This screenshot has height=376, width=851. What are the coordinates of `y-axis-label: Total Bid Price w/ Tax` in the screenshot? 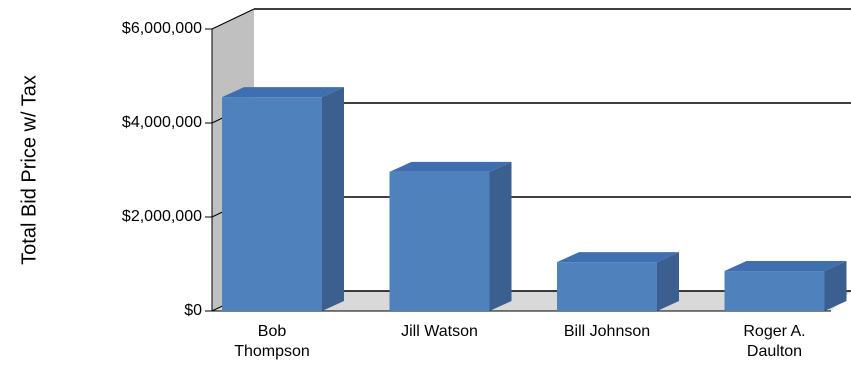 It's located at (29, 170).